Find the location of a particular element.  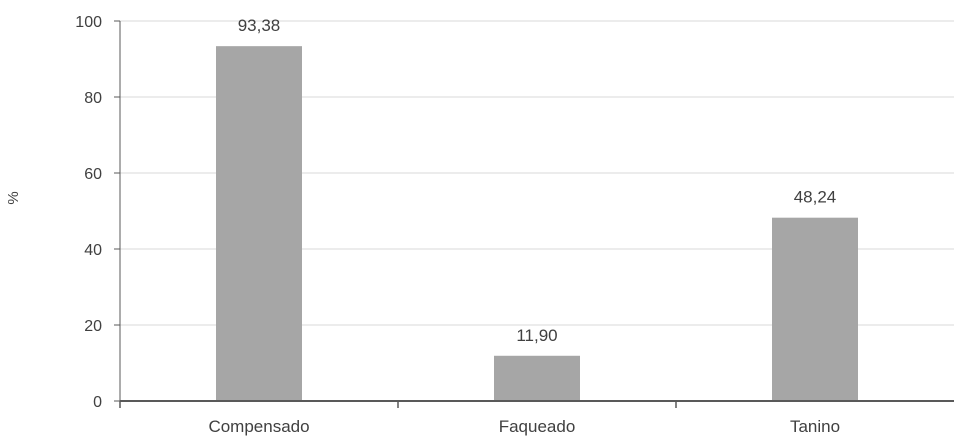

bar-compensado is located at coordinates (259, 223).